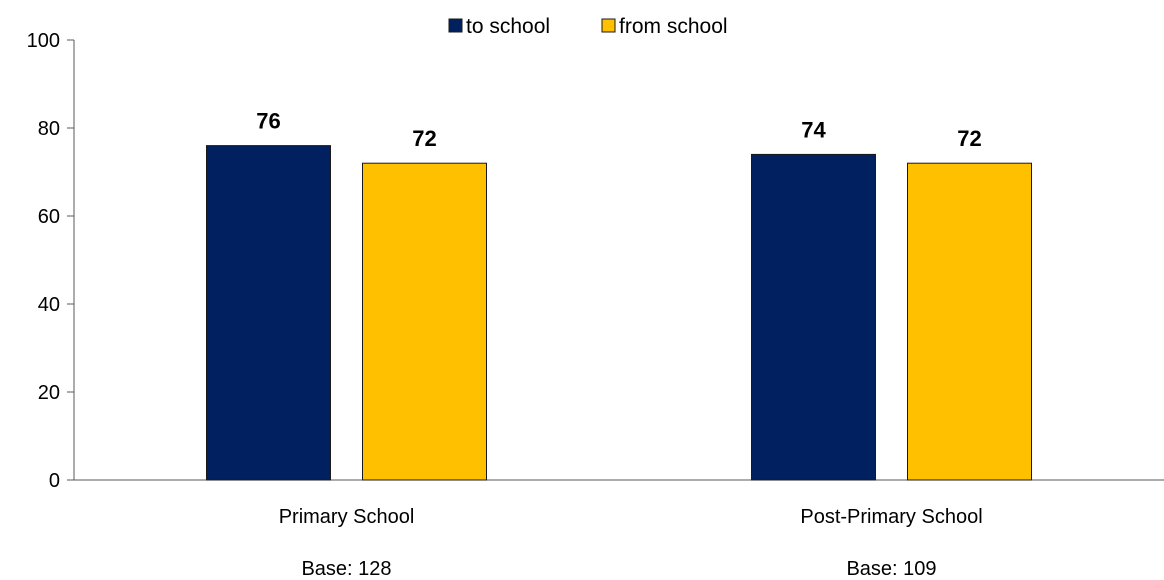 The image size is (1164, 580). What do you see at coordinates (49, 393) in the screenshot?
I see `y-tick-label: 20` at bounding box center [49, 393].